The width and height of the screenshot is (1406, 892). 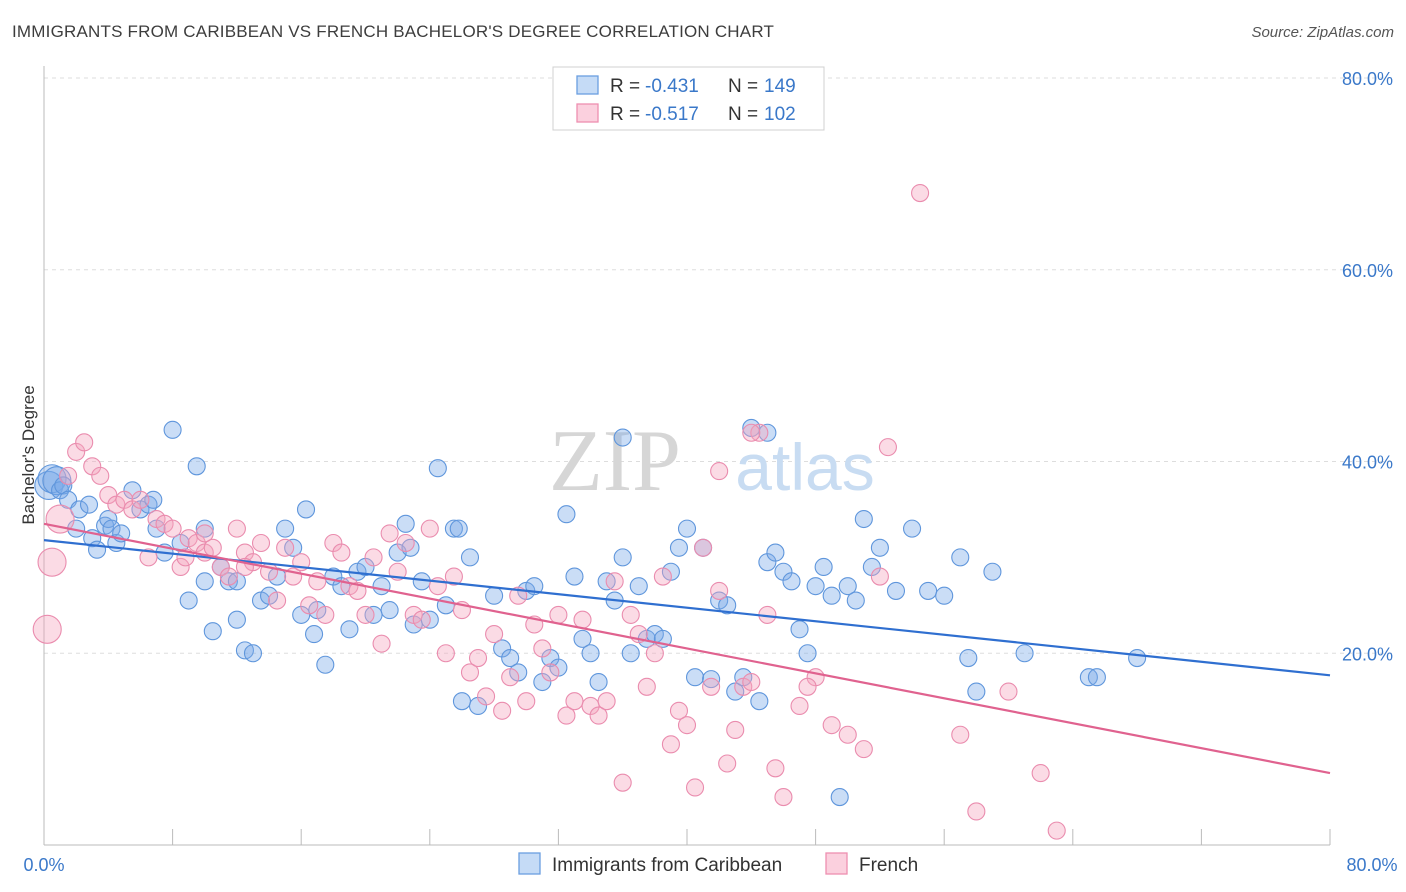 What do you see at coordinates (672, 86) in the screenshot?
I see `legend-r-value-1: -0.431` at bounding box center [672, 86].